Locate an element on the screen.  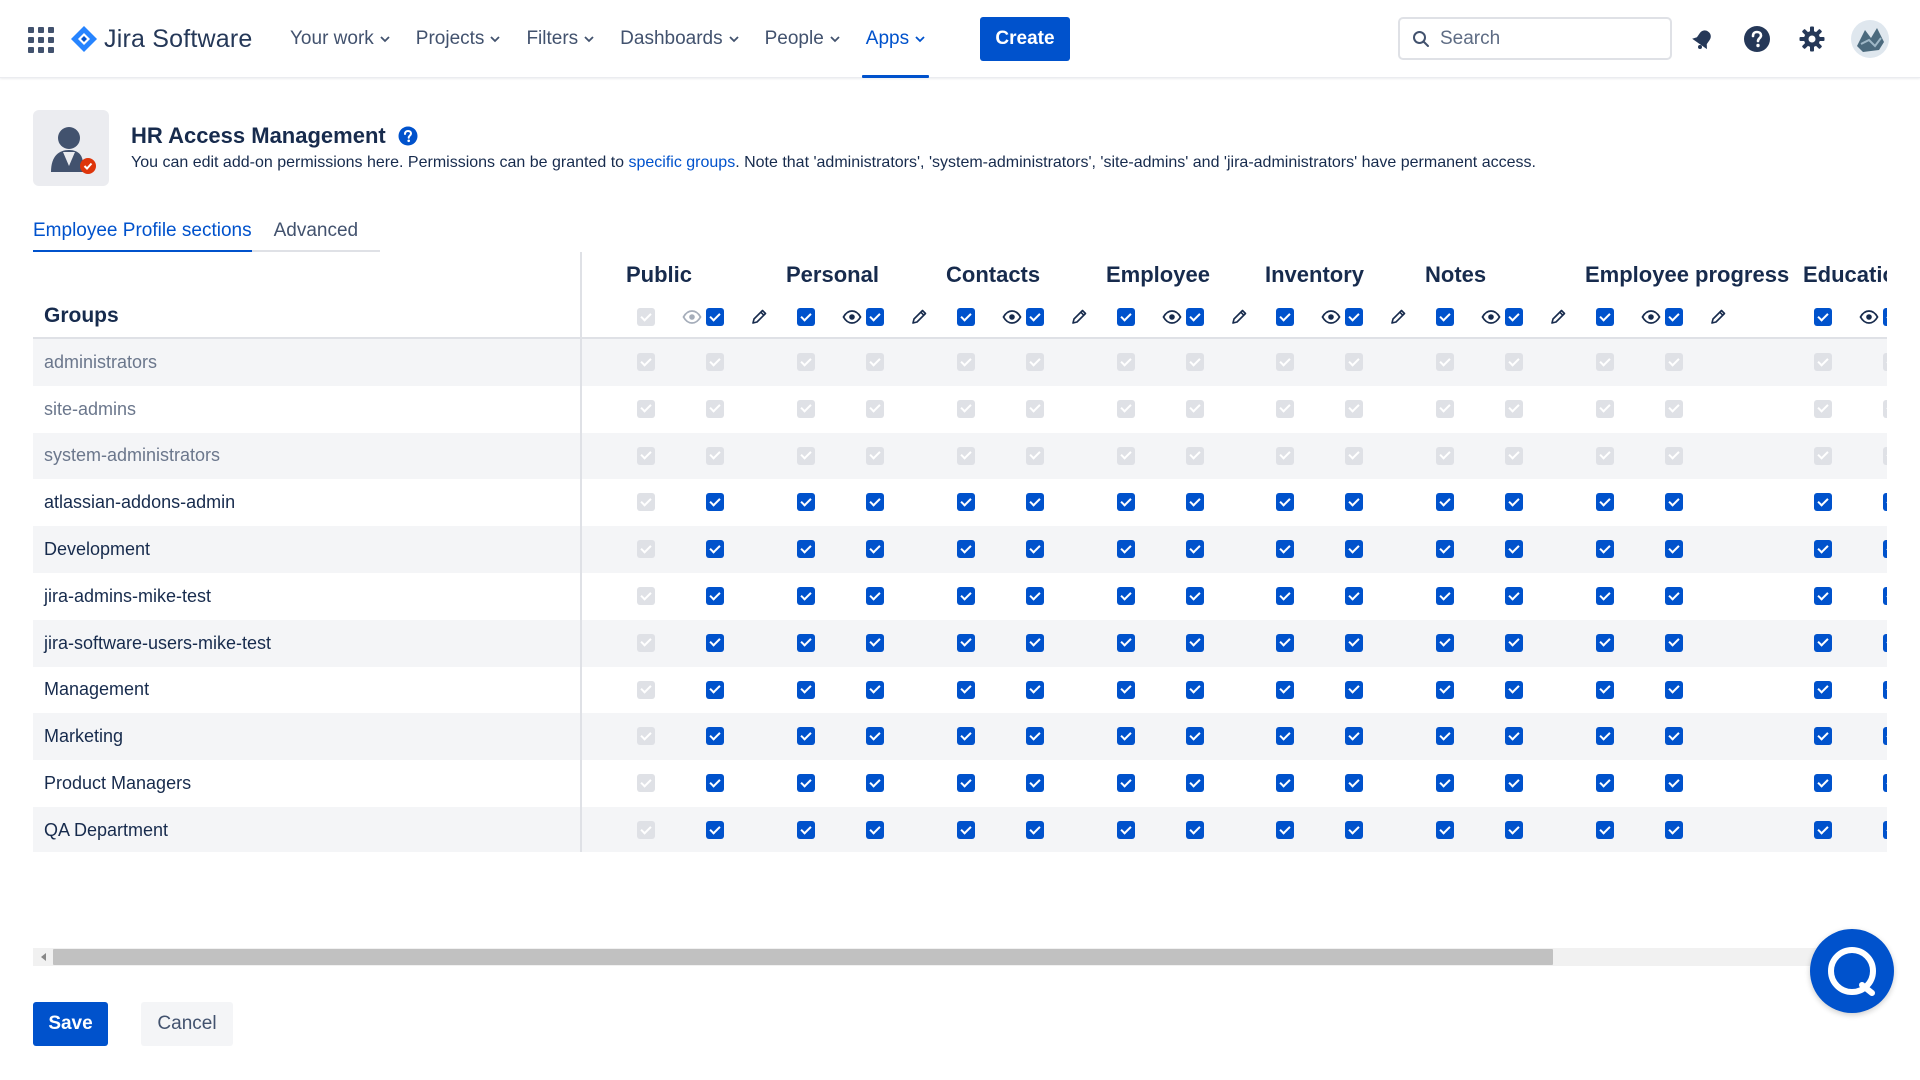
profile-avatar is located at coordinates (1870, 39).